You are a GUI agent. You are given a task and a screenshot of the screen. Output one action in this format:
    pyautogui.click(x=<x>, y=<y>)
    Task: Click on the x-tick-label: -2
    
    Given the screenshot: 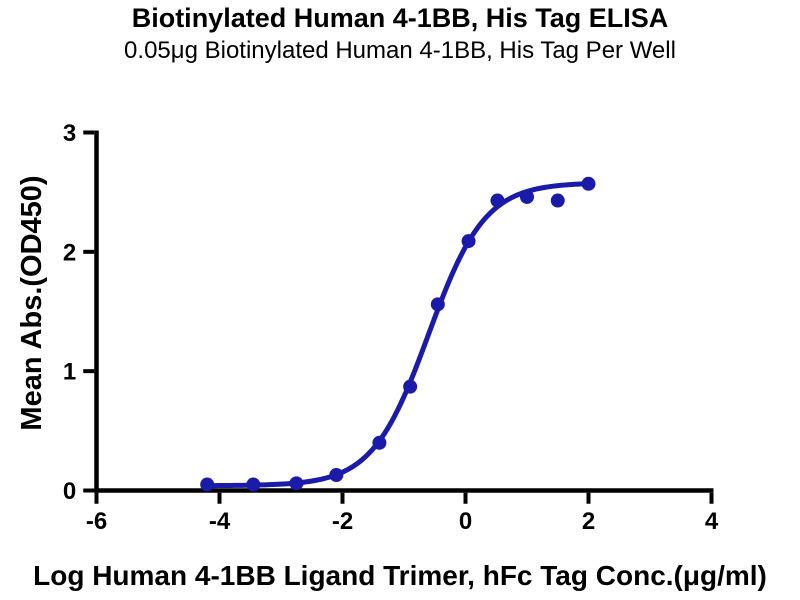 What is the action you would take?
    pyautogui.click(x=342, y=521)
    